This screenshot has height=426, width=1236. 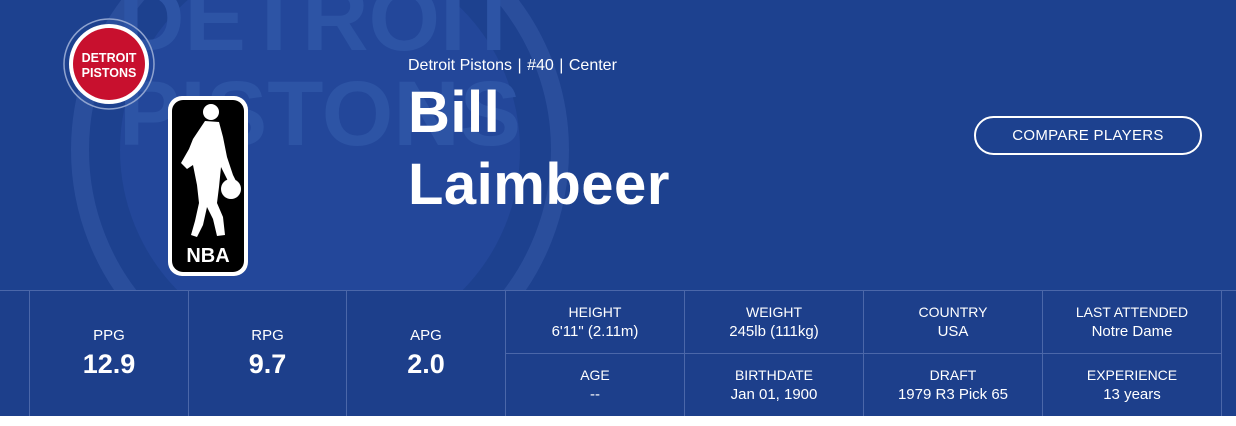 I want to click on detail-value: 13 years, so click(x=1132, y=394).